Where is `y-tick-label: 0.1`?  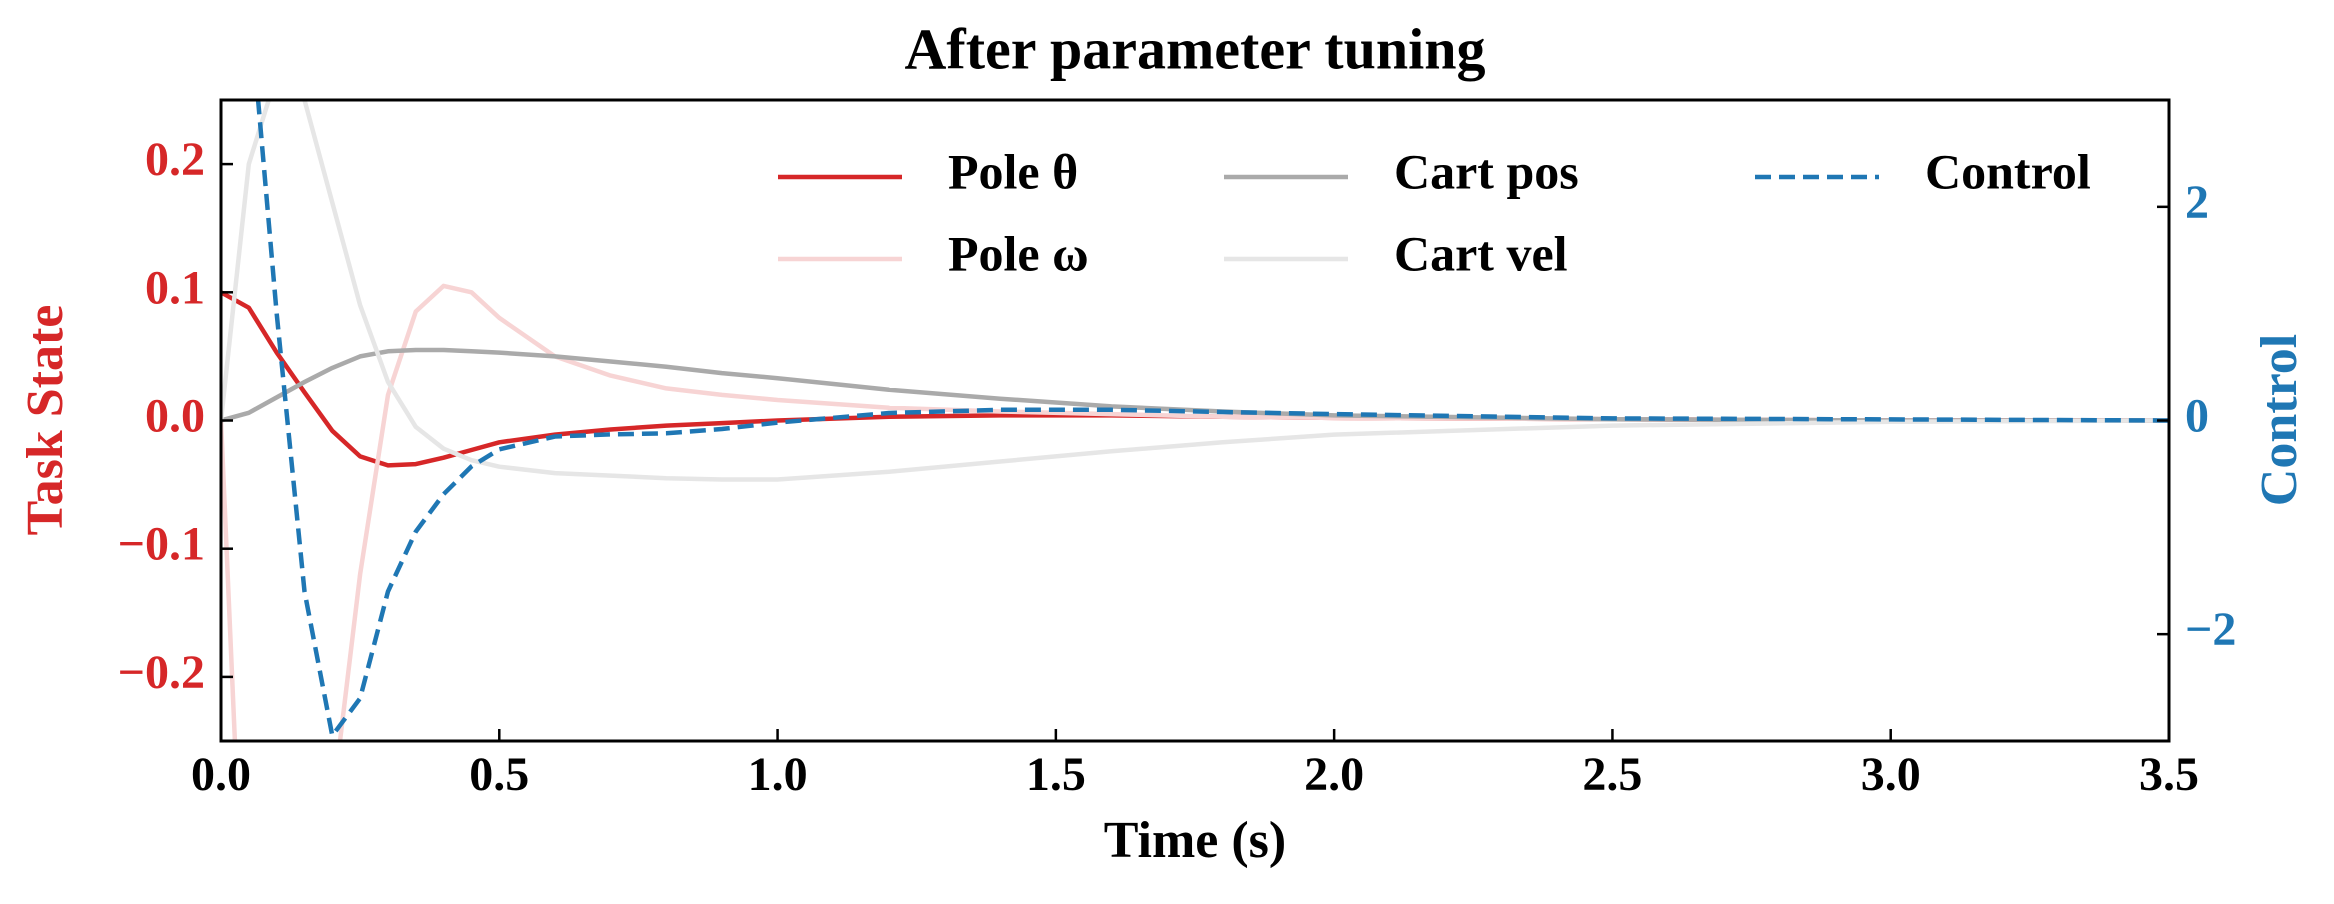 y-tick-label: 0.1 is located at coordinates (175, 287).